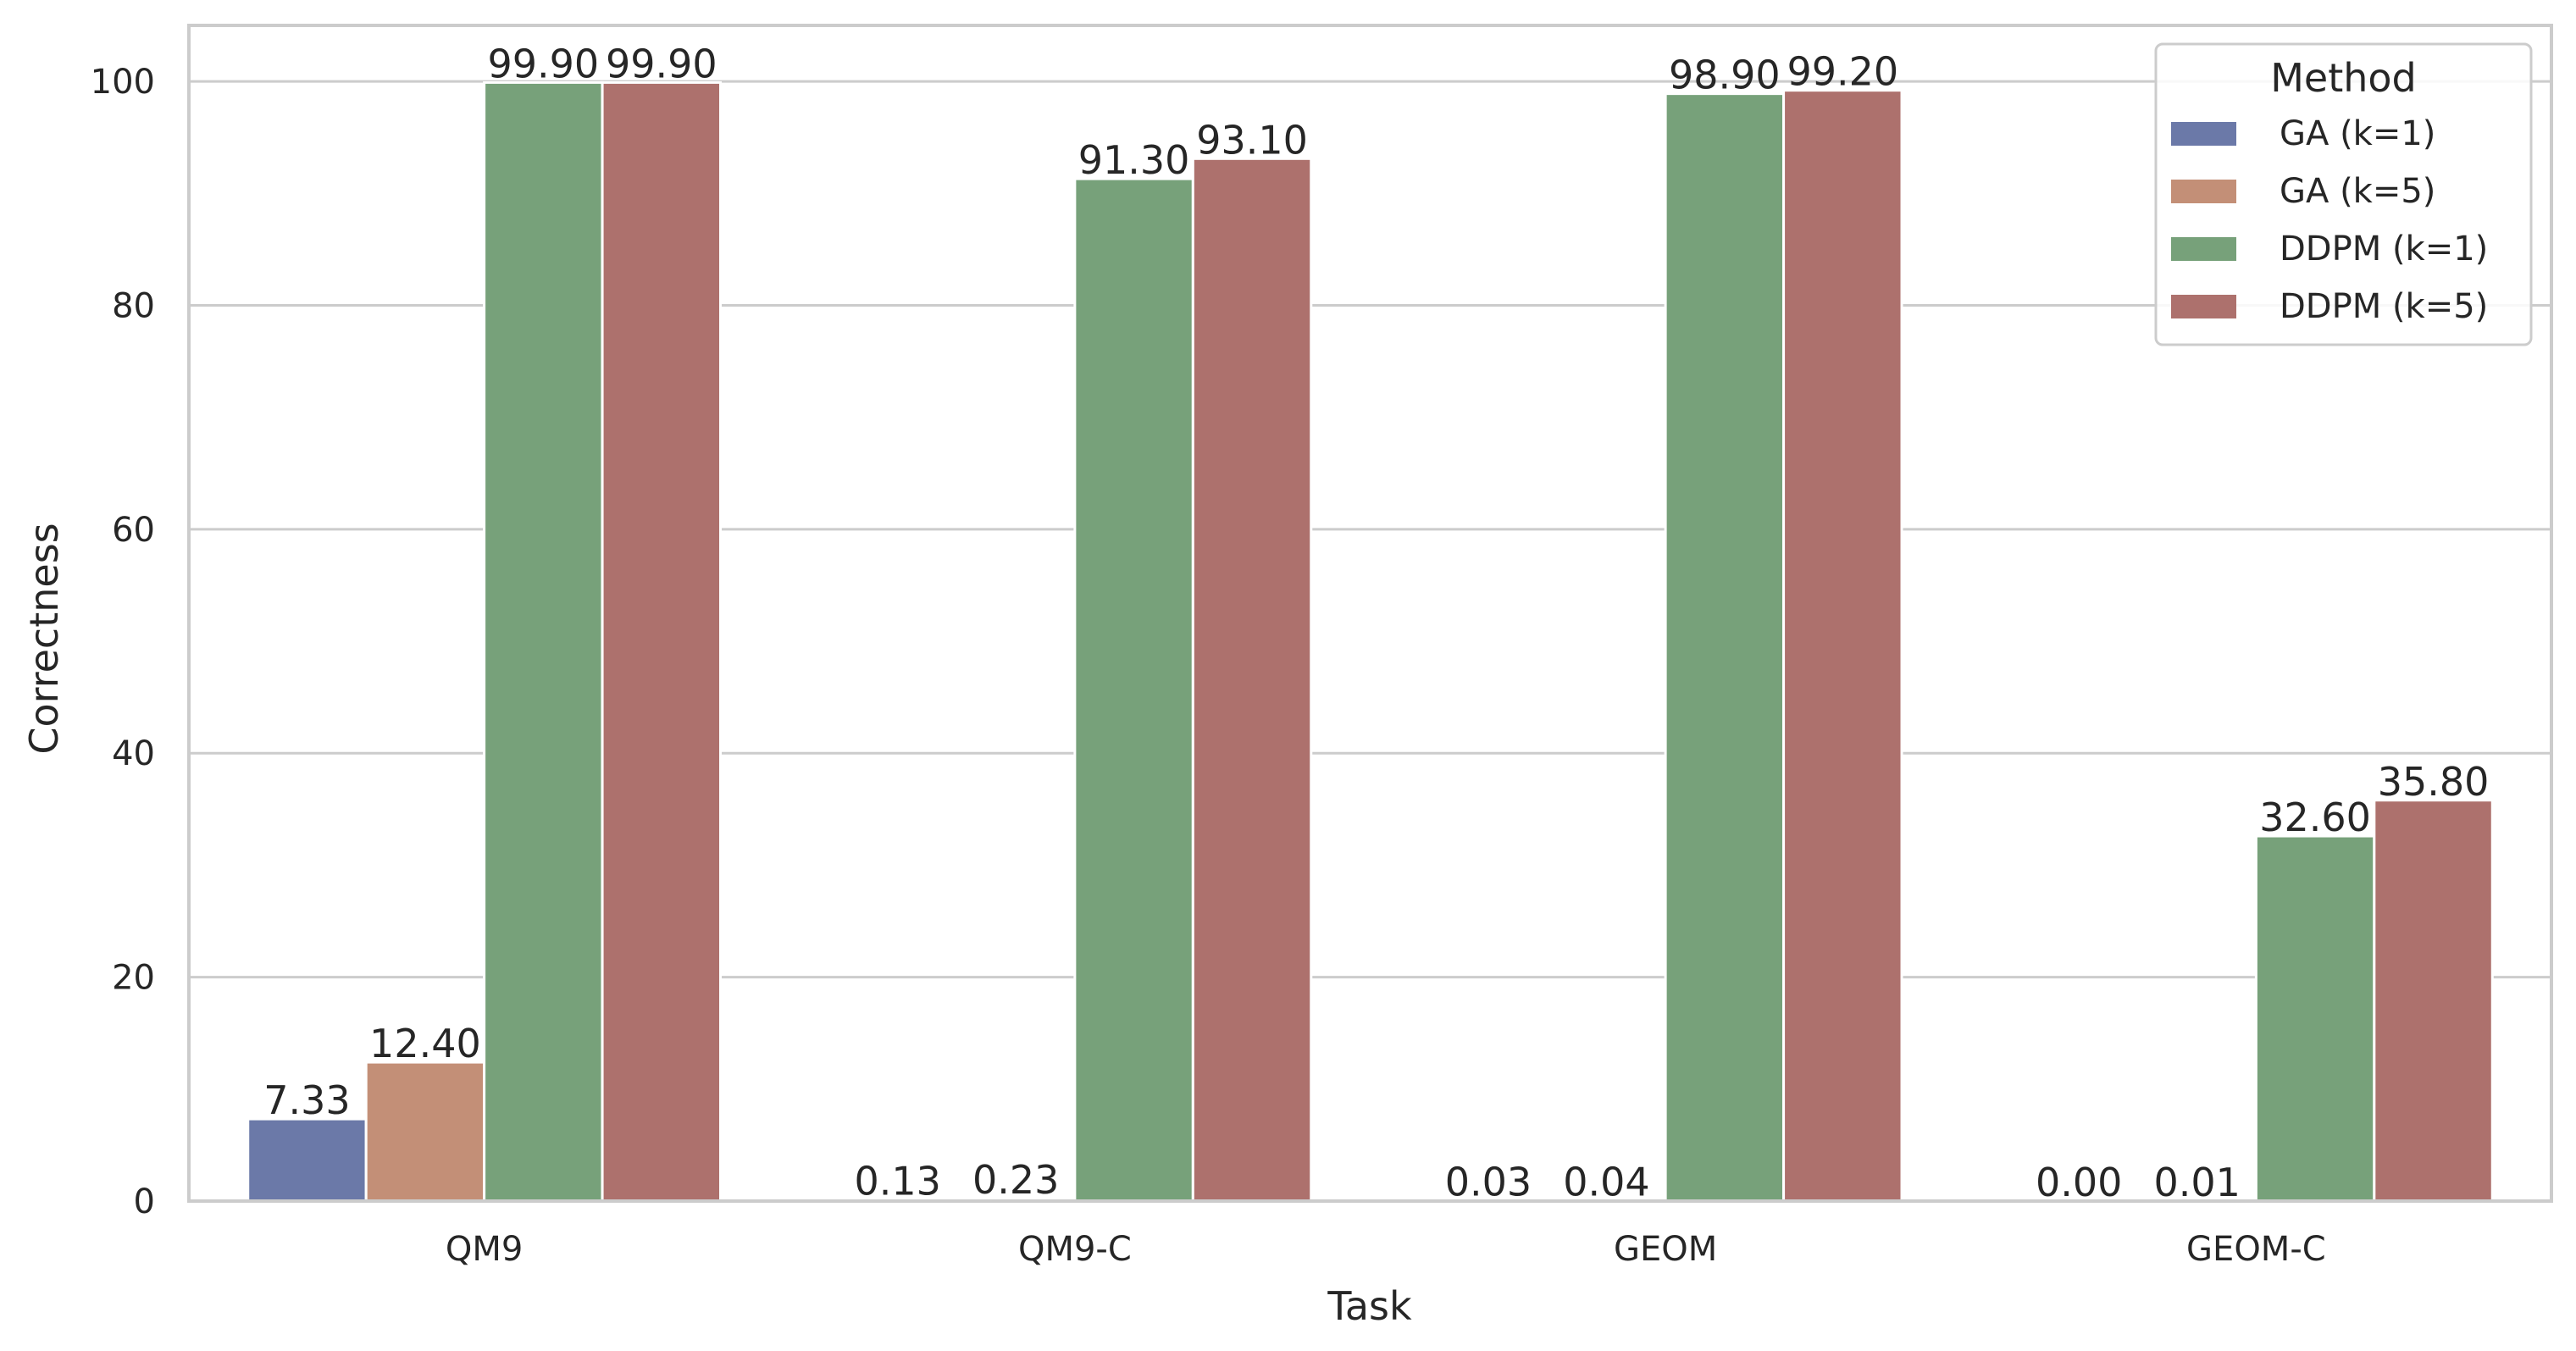 Image resolution: width=2576 pixels, height=1351 pixels. I want to click on data-label: 0.01, so click(2196, 1182).